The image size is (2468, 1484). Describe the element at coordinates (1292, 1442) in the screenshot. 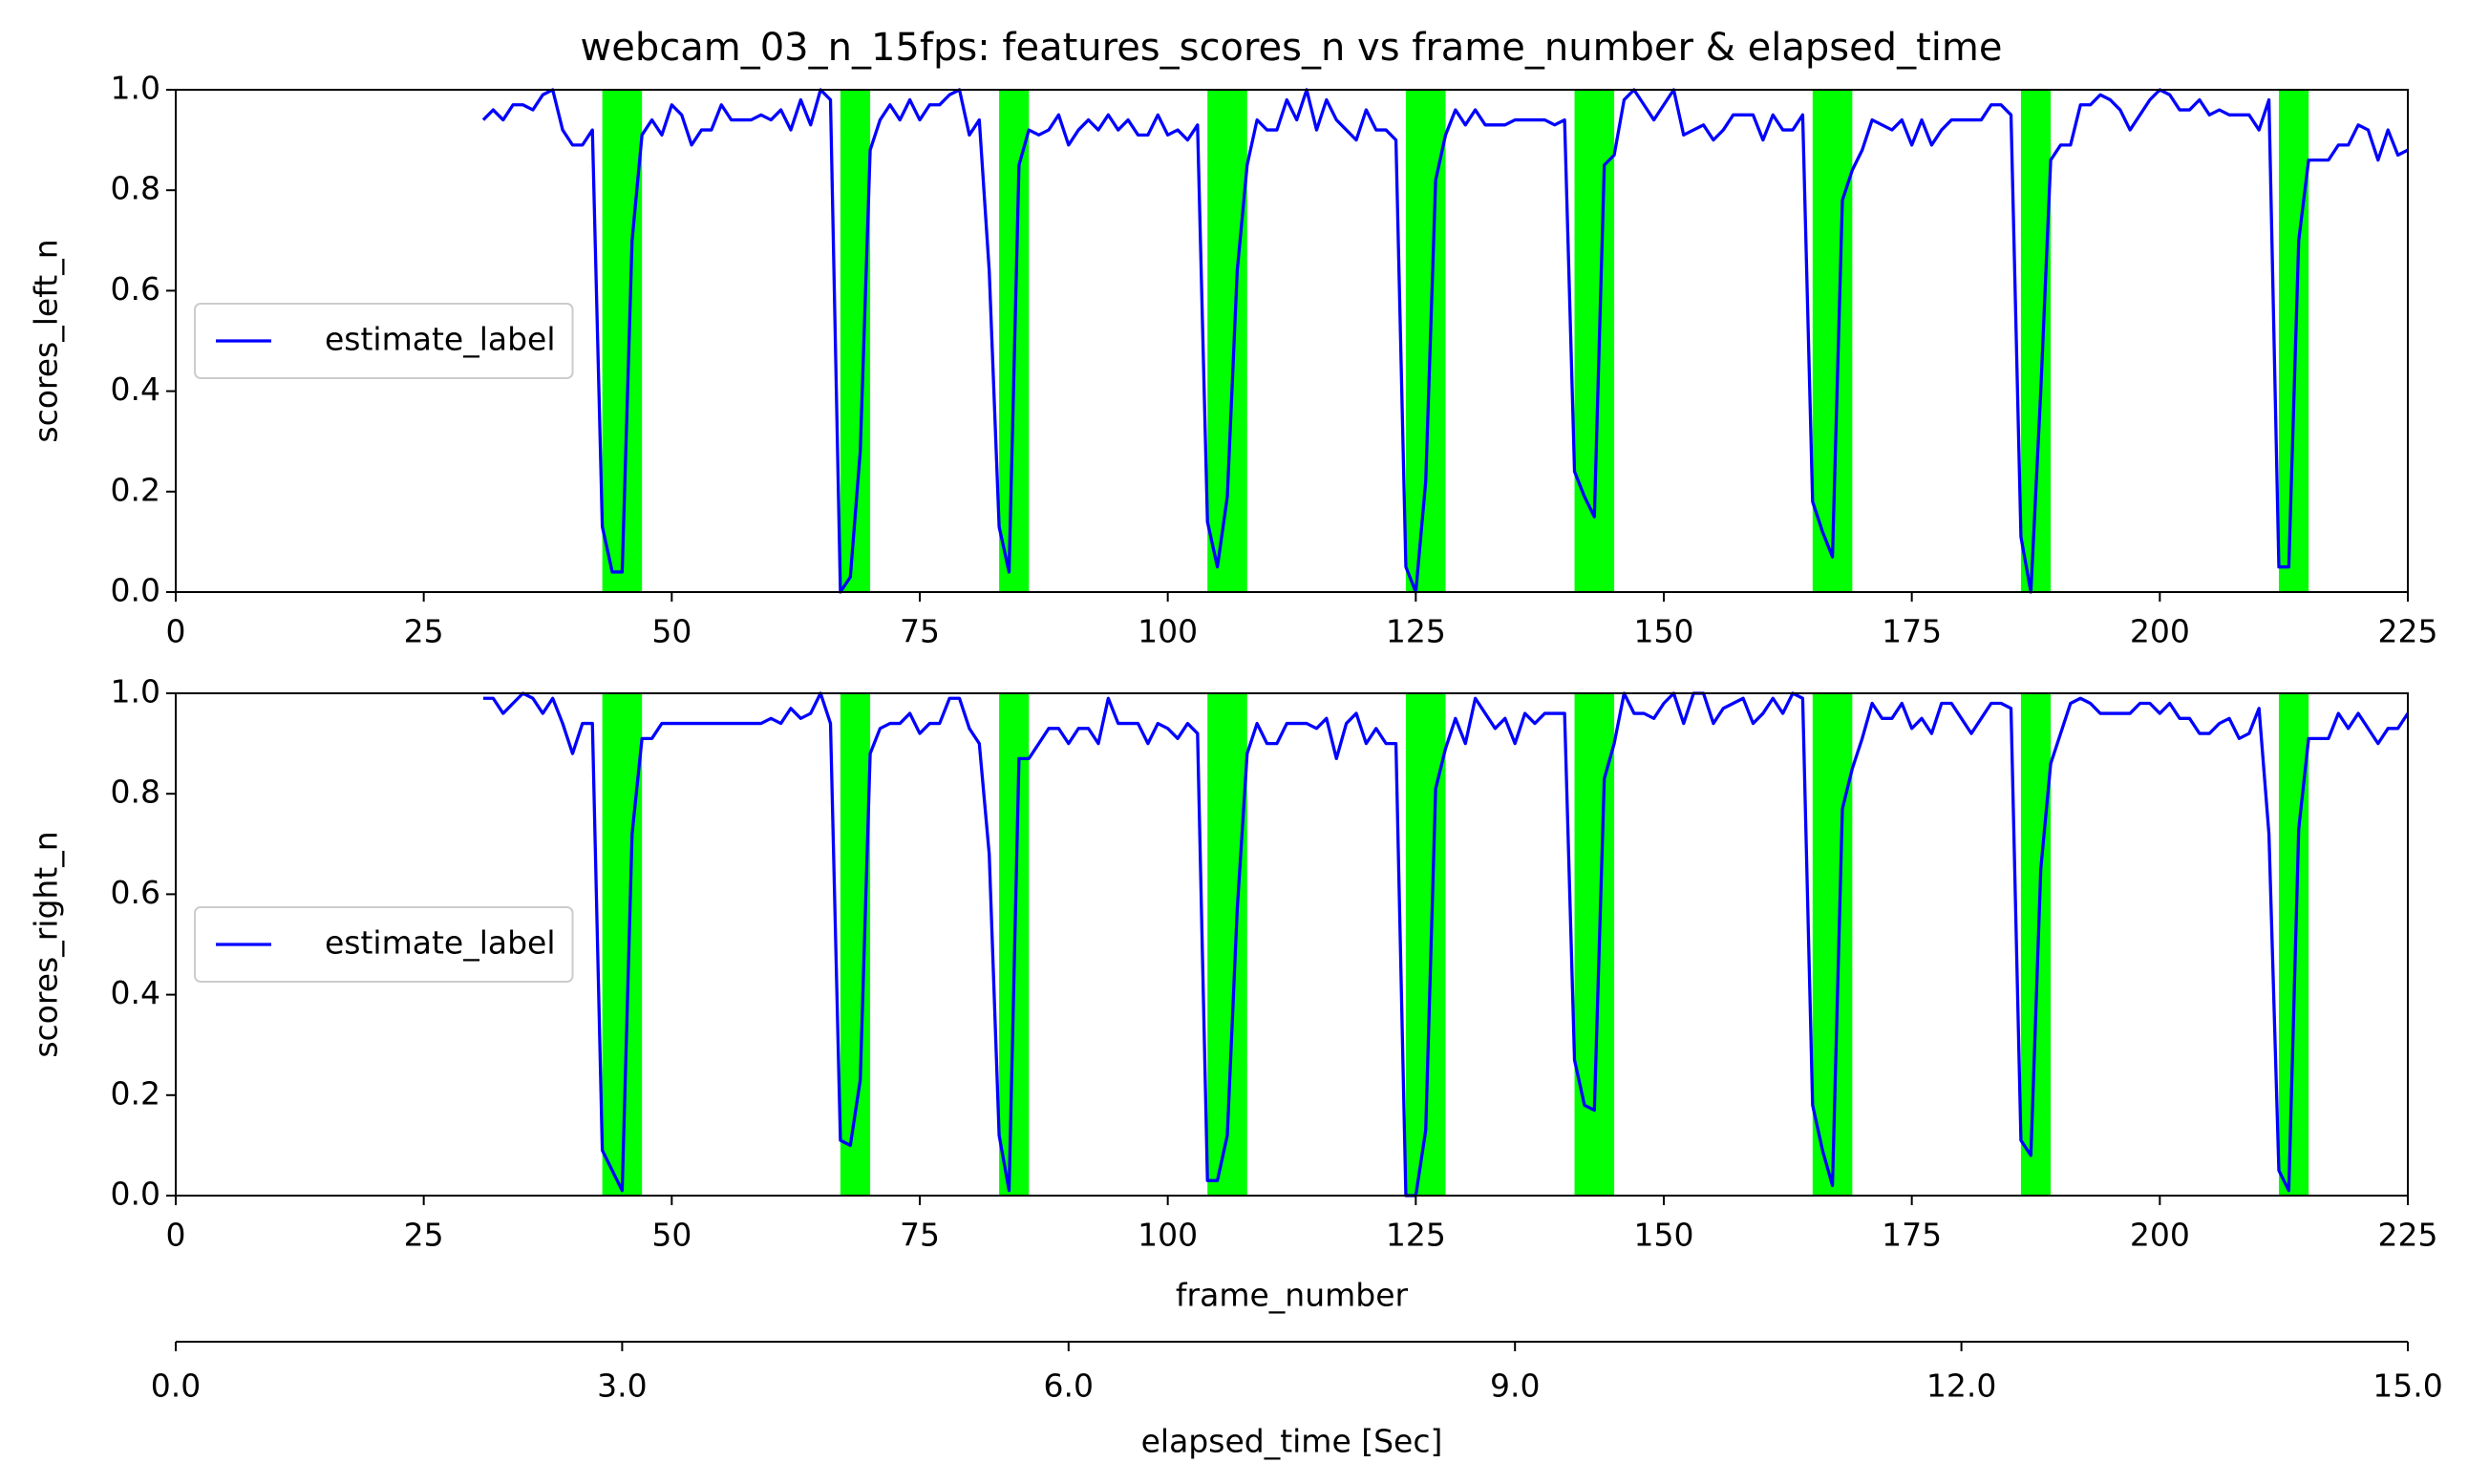

I see `x-axis-label: elapsed_time [Sec]` at that location.